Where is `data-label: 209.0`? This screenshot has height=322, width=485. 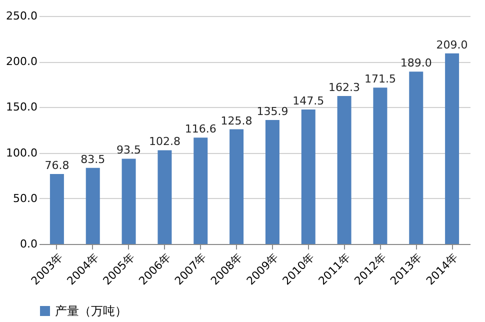 data-label: 209.0 is located at coordinates (452, 45).